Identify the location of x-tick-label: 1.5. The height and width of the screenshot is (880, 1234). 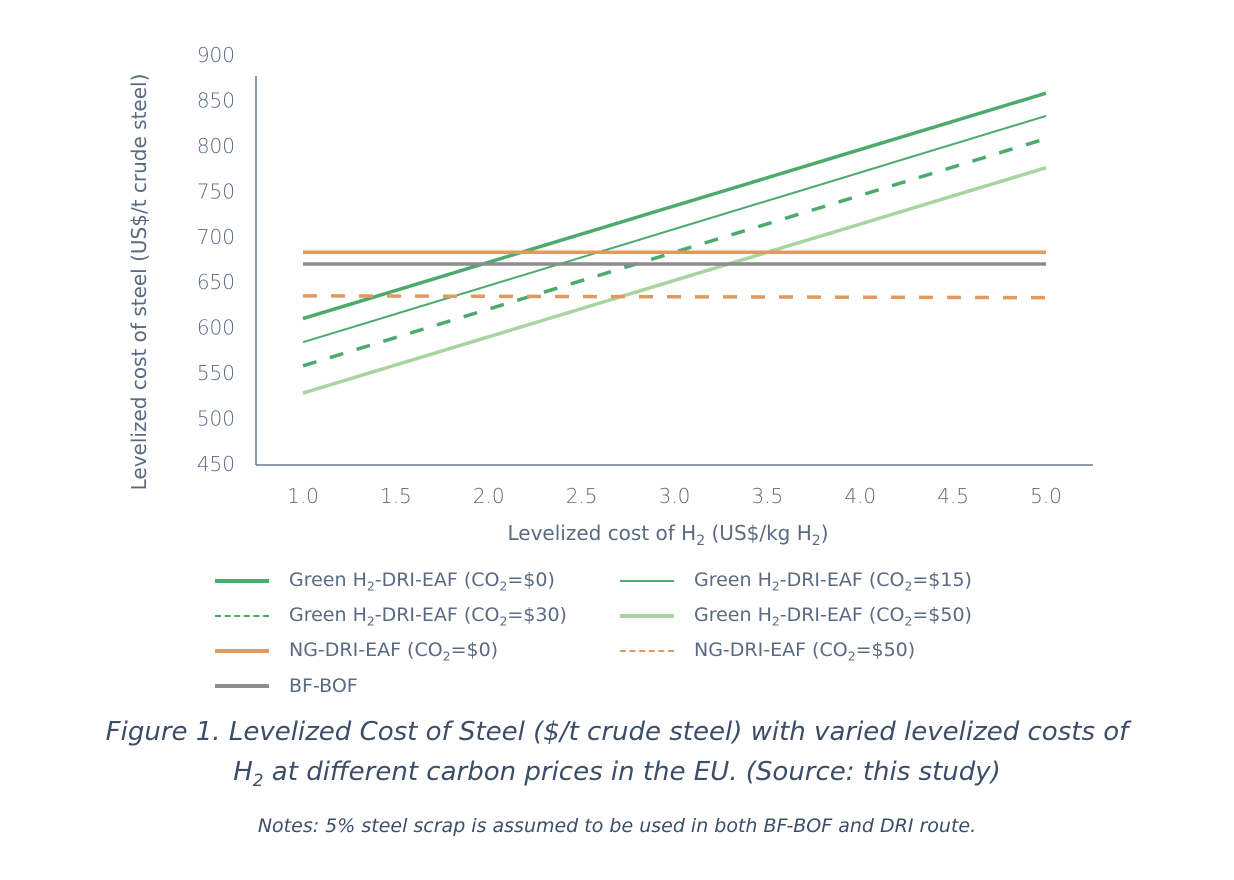
(396, 496).